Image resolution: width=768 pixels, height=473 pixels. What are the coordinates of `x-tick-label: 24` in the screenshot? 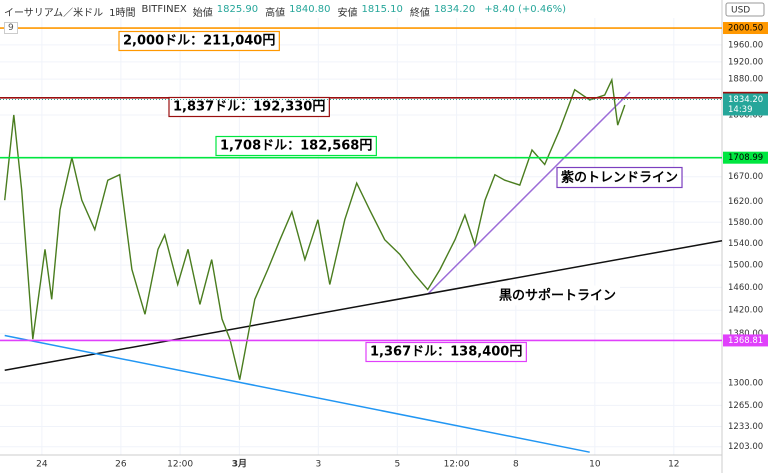 It's located at (42, 465).